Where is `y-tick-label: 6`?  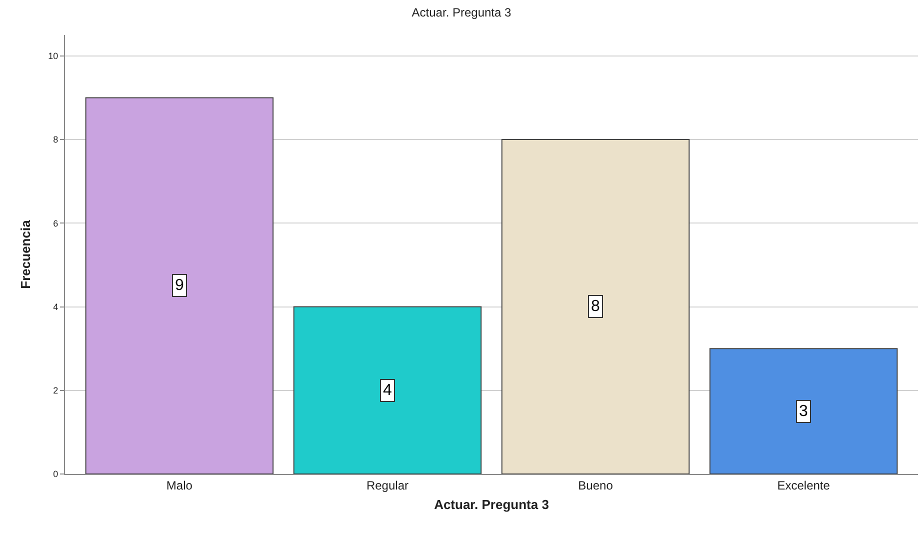 y-tick-label: 6 is located at coordinates (55, 223).